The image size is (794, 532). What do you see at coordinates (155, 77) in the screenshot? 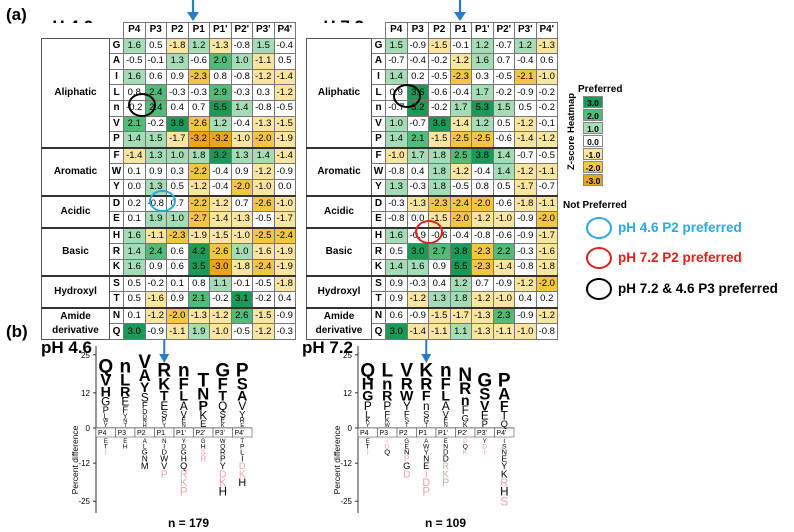
I see `heatmap-cell: 0.6` at bounding box center [155, 77].